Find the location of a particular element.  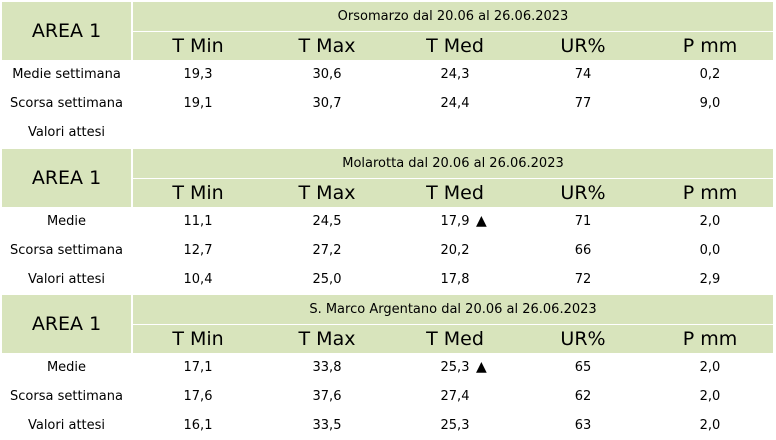

cell-tmin: 17,1 is located at coordinates (198, 367).